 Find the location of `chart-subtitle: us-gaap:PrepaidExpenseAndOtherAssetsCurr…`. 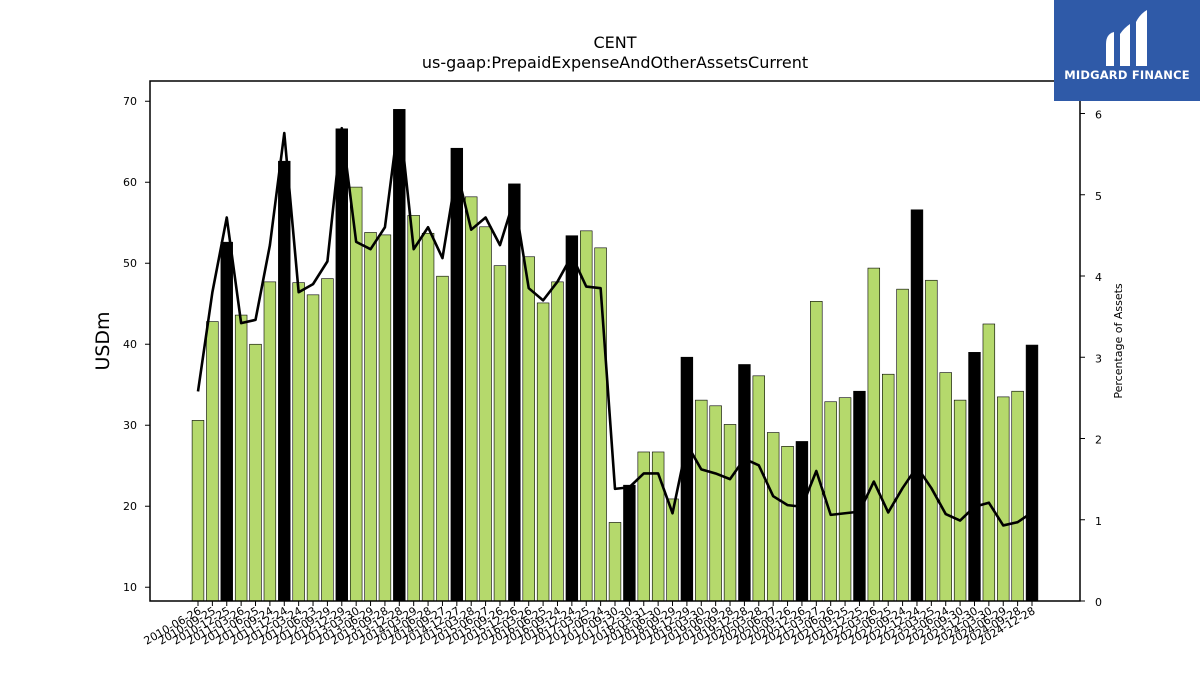

chart-subtitle: us-gaap:PrepaidExpenseAndOtherAssetsCurr… is located at coordinates (615, 62).